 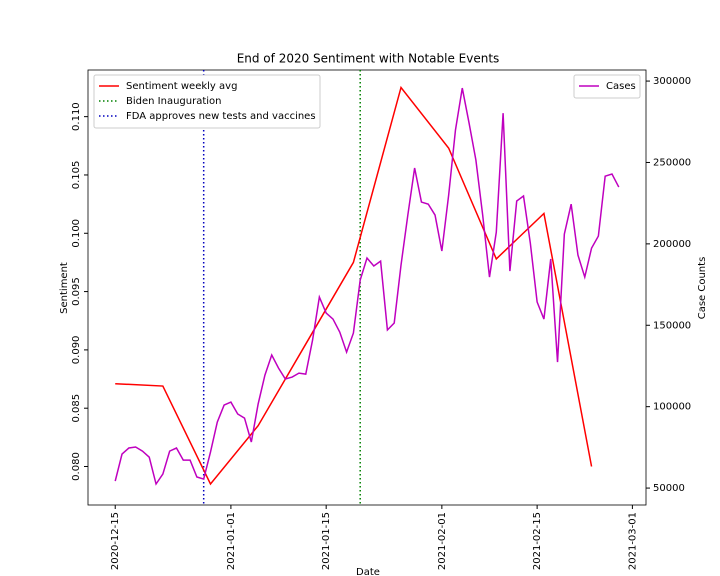 What do you see at coordinates (76, 408) in the screenshot?
I see `y-tick-label: 0.085` at bounding box center [76, 408].